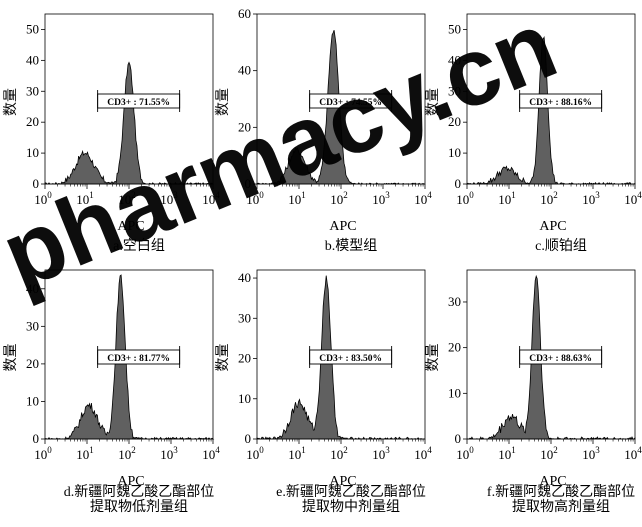  Describe the element at coordinates (244, 13) in the screenshot. I see `y-tick-label: 60` at that location.